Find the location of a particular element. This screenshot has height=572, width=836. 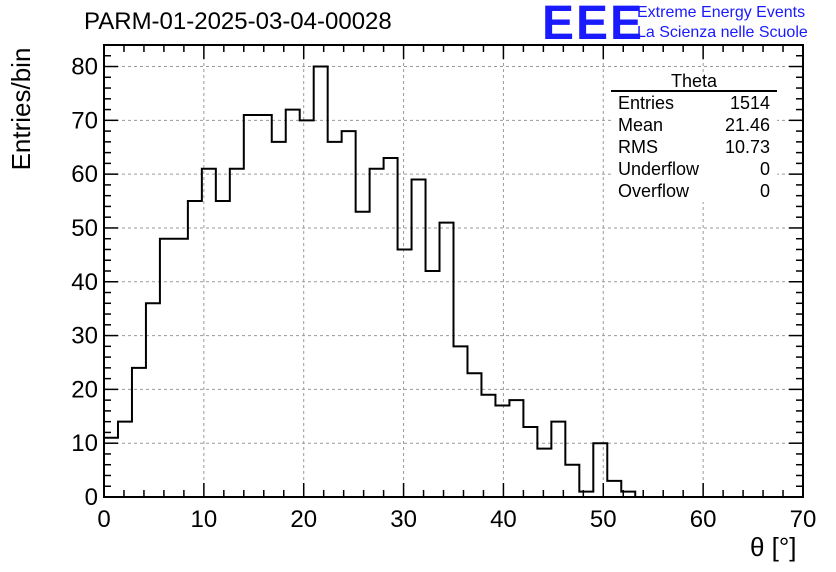

stats-title: Theta is located at coordinates (694, 82).